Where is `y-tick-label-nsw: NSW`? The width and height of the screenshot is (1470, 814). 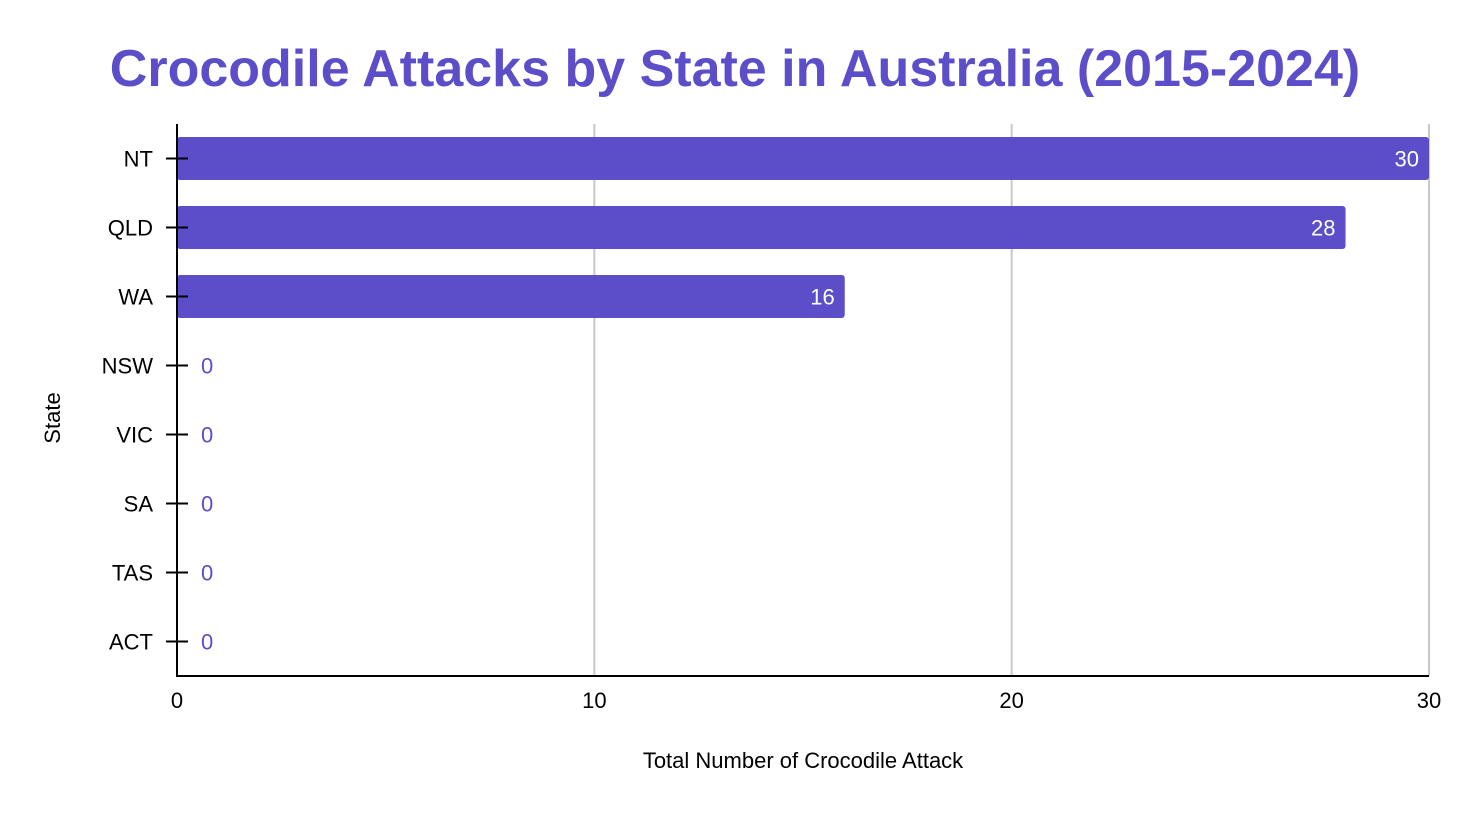 y-tick-label-nsw: NSW is located at coordinates (128, 366).